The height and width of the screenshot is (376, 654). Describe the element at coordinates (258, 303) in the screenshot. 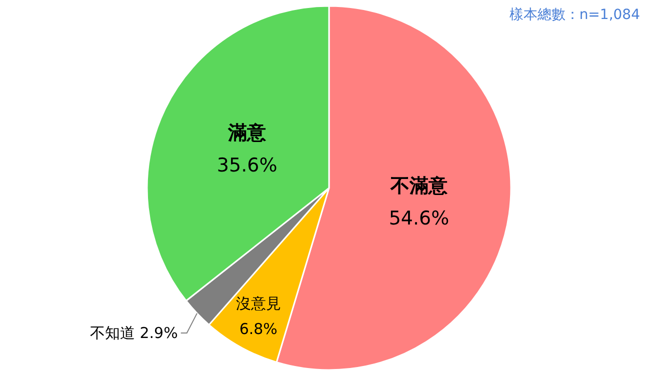

I see `slice-label: 沒意見` at that location.